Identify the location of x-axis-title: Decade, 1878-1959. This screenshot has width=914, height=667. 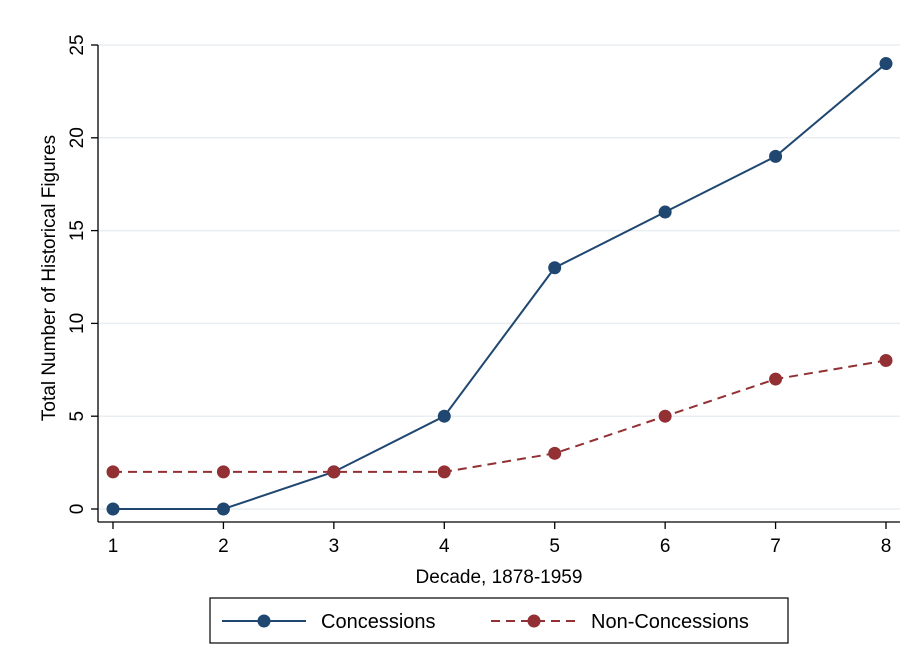
(499, 577).